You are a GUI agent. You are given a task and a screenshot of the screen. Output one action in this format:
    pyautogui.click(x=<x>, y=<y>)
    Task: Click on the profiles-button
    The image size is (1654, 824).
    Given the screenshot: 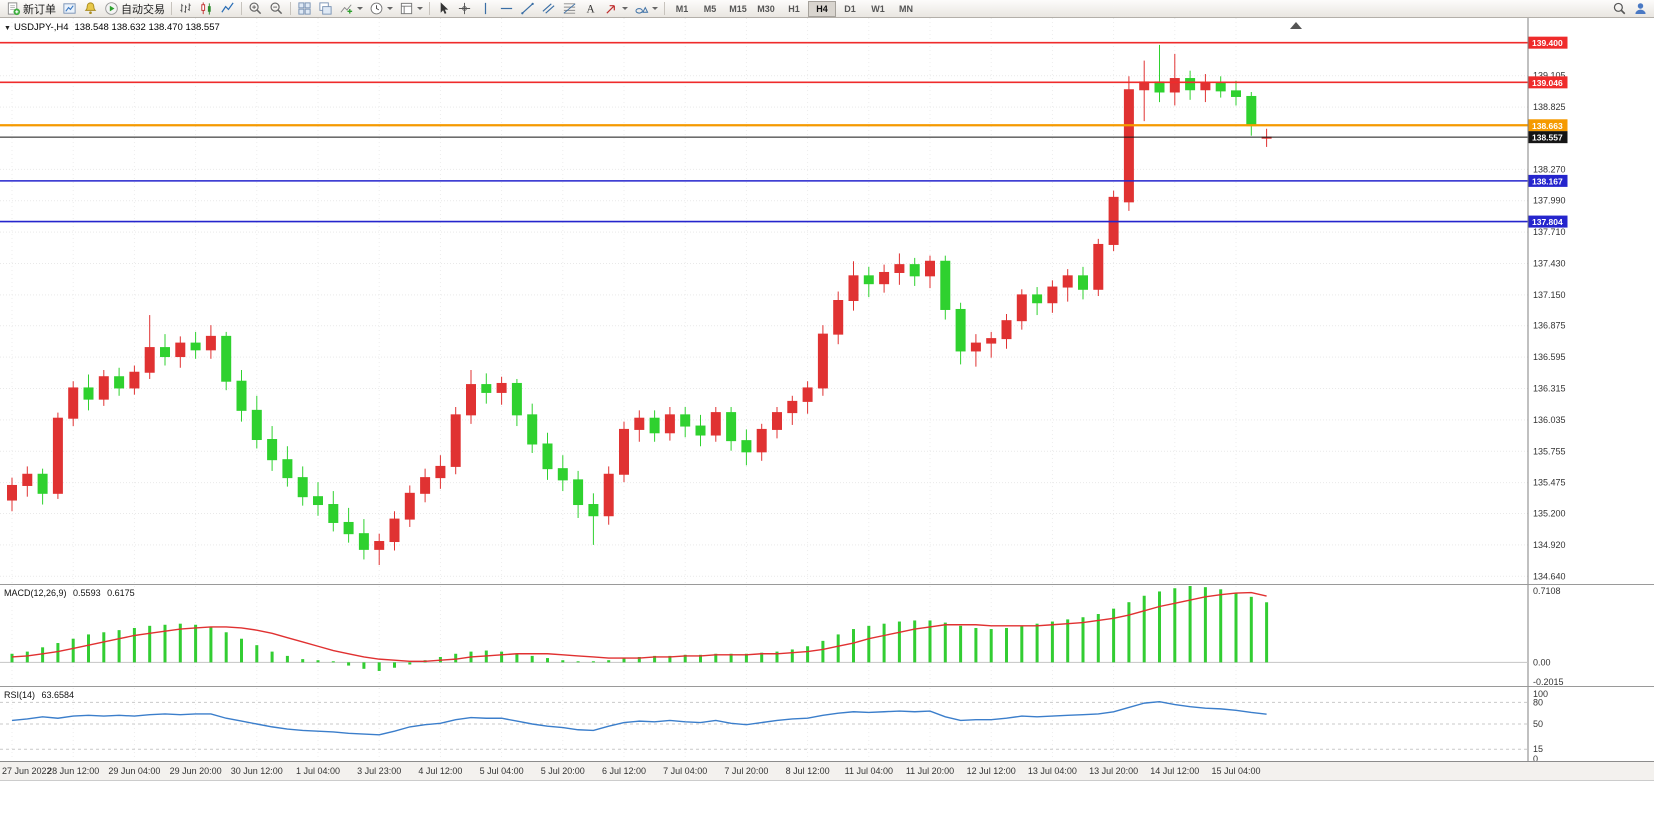 What is the action you would take?
    pyautogui.click(x=69, y=9)
    